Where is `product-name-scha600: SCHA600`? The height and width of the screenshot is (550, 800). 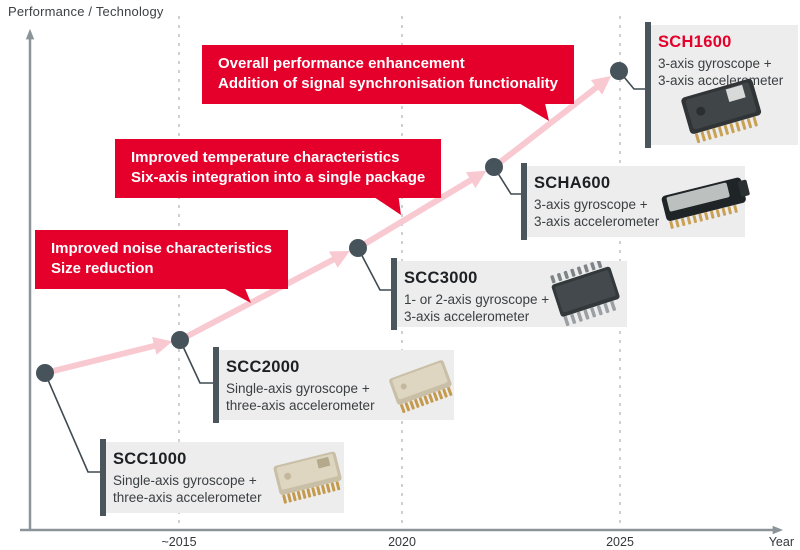
product-name-scha600: SCHA600 is located at coordinates (572, 183).